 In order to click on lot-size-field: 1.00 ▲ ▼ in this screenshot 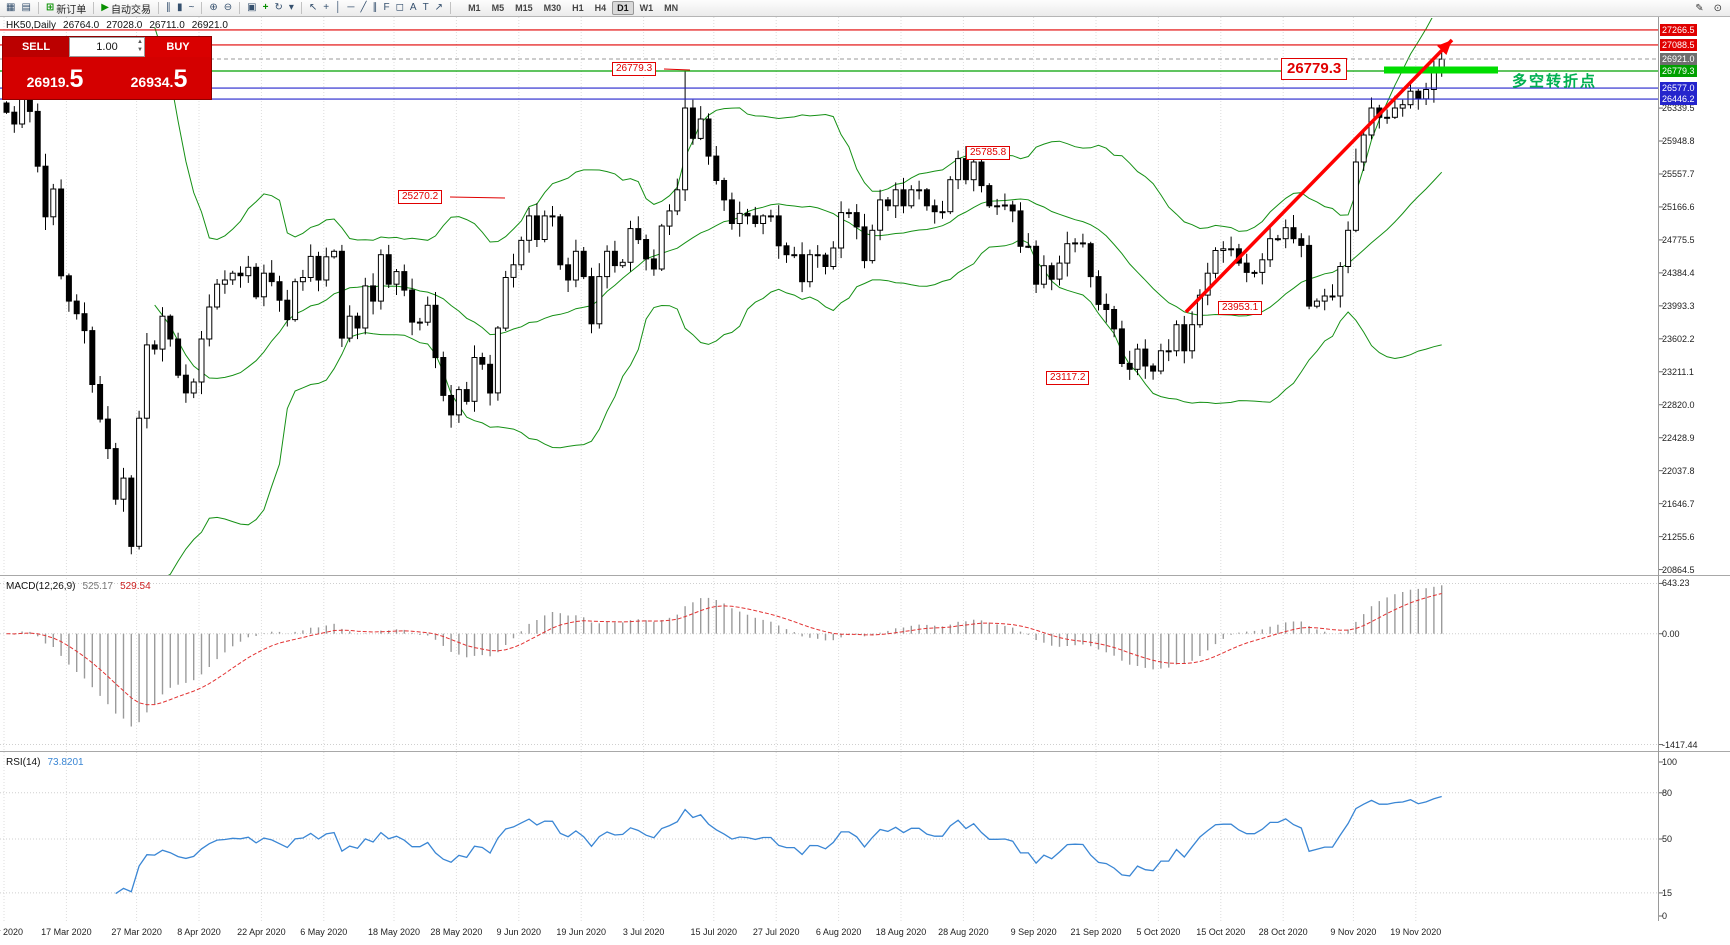, I will do `click(107, 47)`.